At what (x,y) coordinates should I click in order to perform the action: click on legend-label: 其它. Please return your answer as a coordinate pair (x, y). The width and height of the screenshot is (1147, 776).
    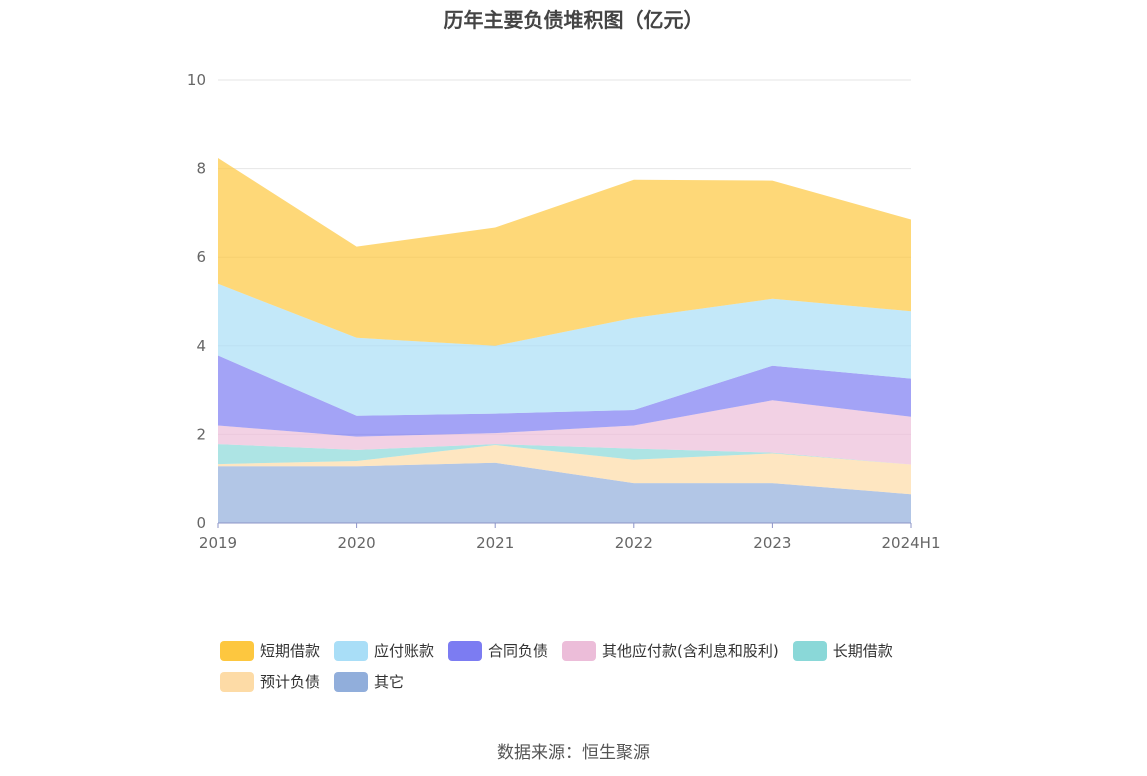
    Looking at the image, I should click on (389, 682).